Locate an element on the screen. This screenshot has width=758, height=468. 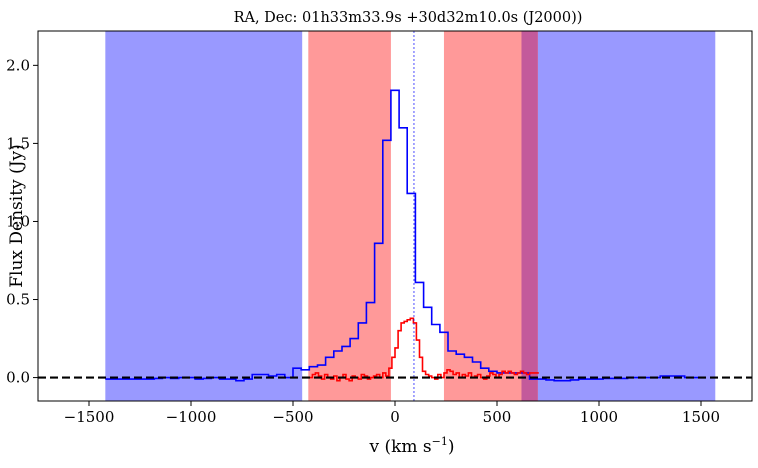
y-tick-label: 1.0 is located at coordinates (18, 221).